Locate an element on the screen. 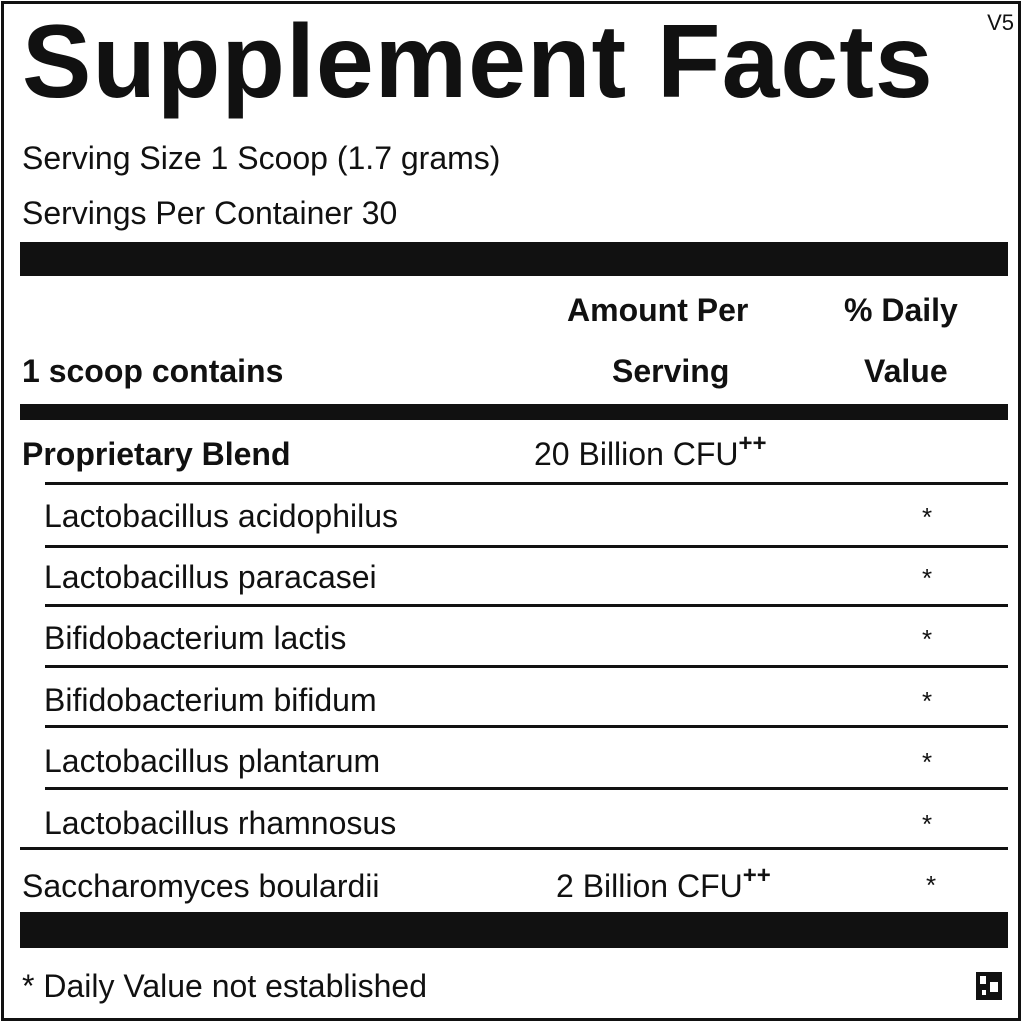 The height and width of the screenshot is (1028, 1028). header-amount-1: Amount Per is located at coordinates (658, 310).